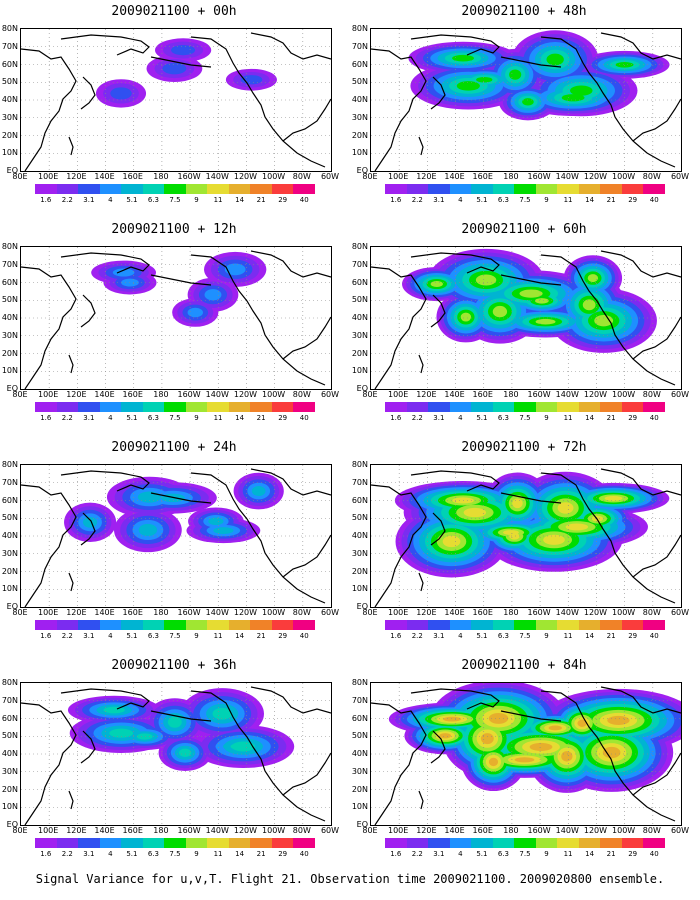  Describe the element at coordinates (359, 64) in the screenshot. I see `latitude-label: 60N` at that location.